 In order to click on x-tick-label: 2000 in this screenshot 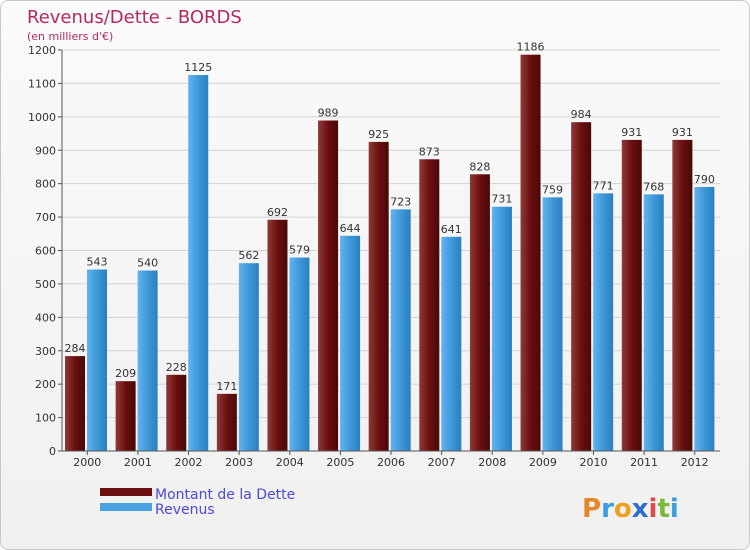, I will do `click(87, 462)`.